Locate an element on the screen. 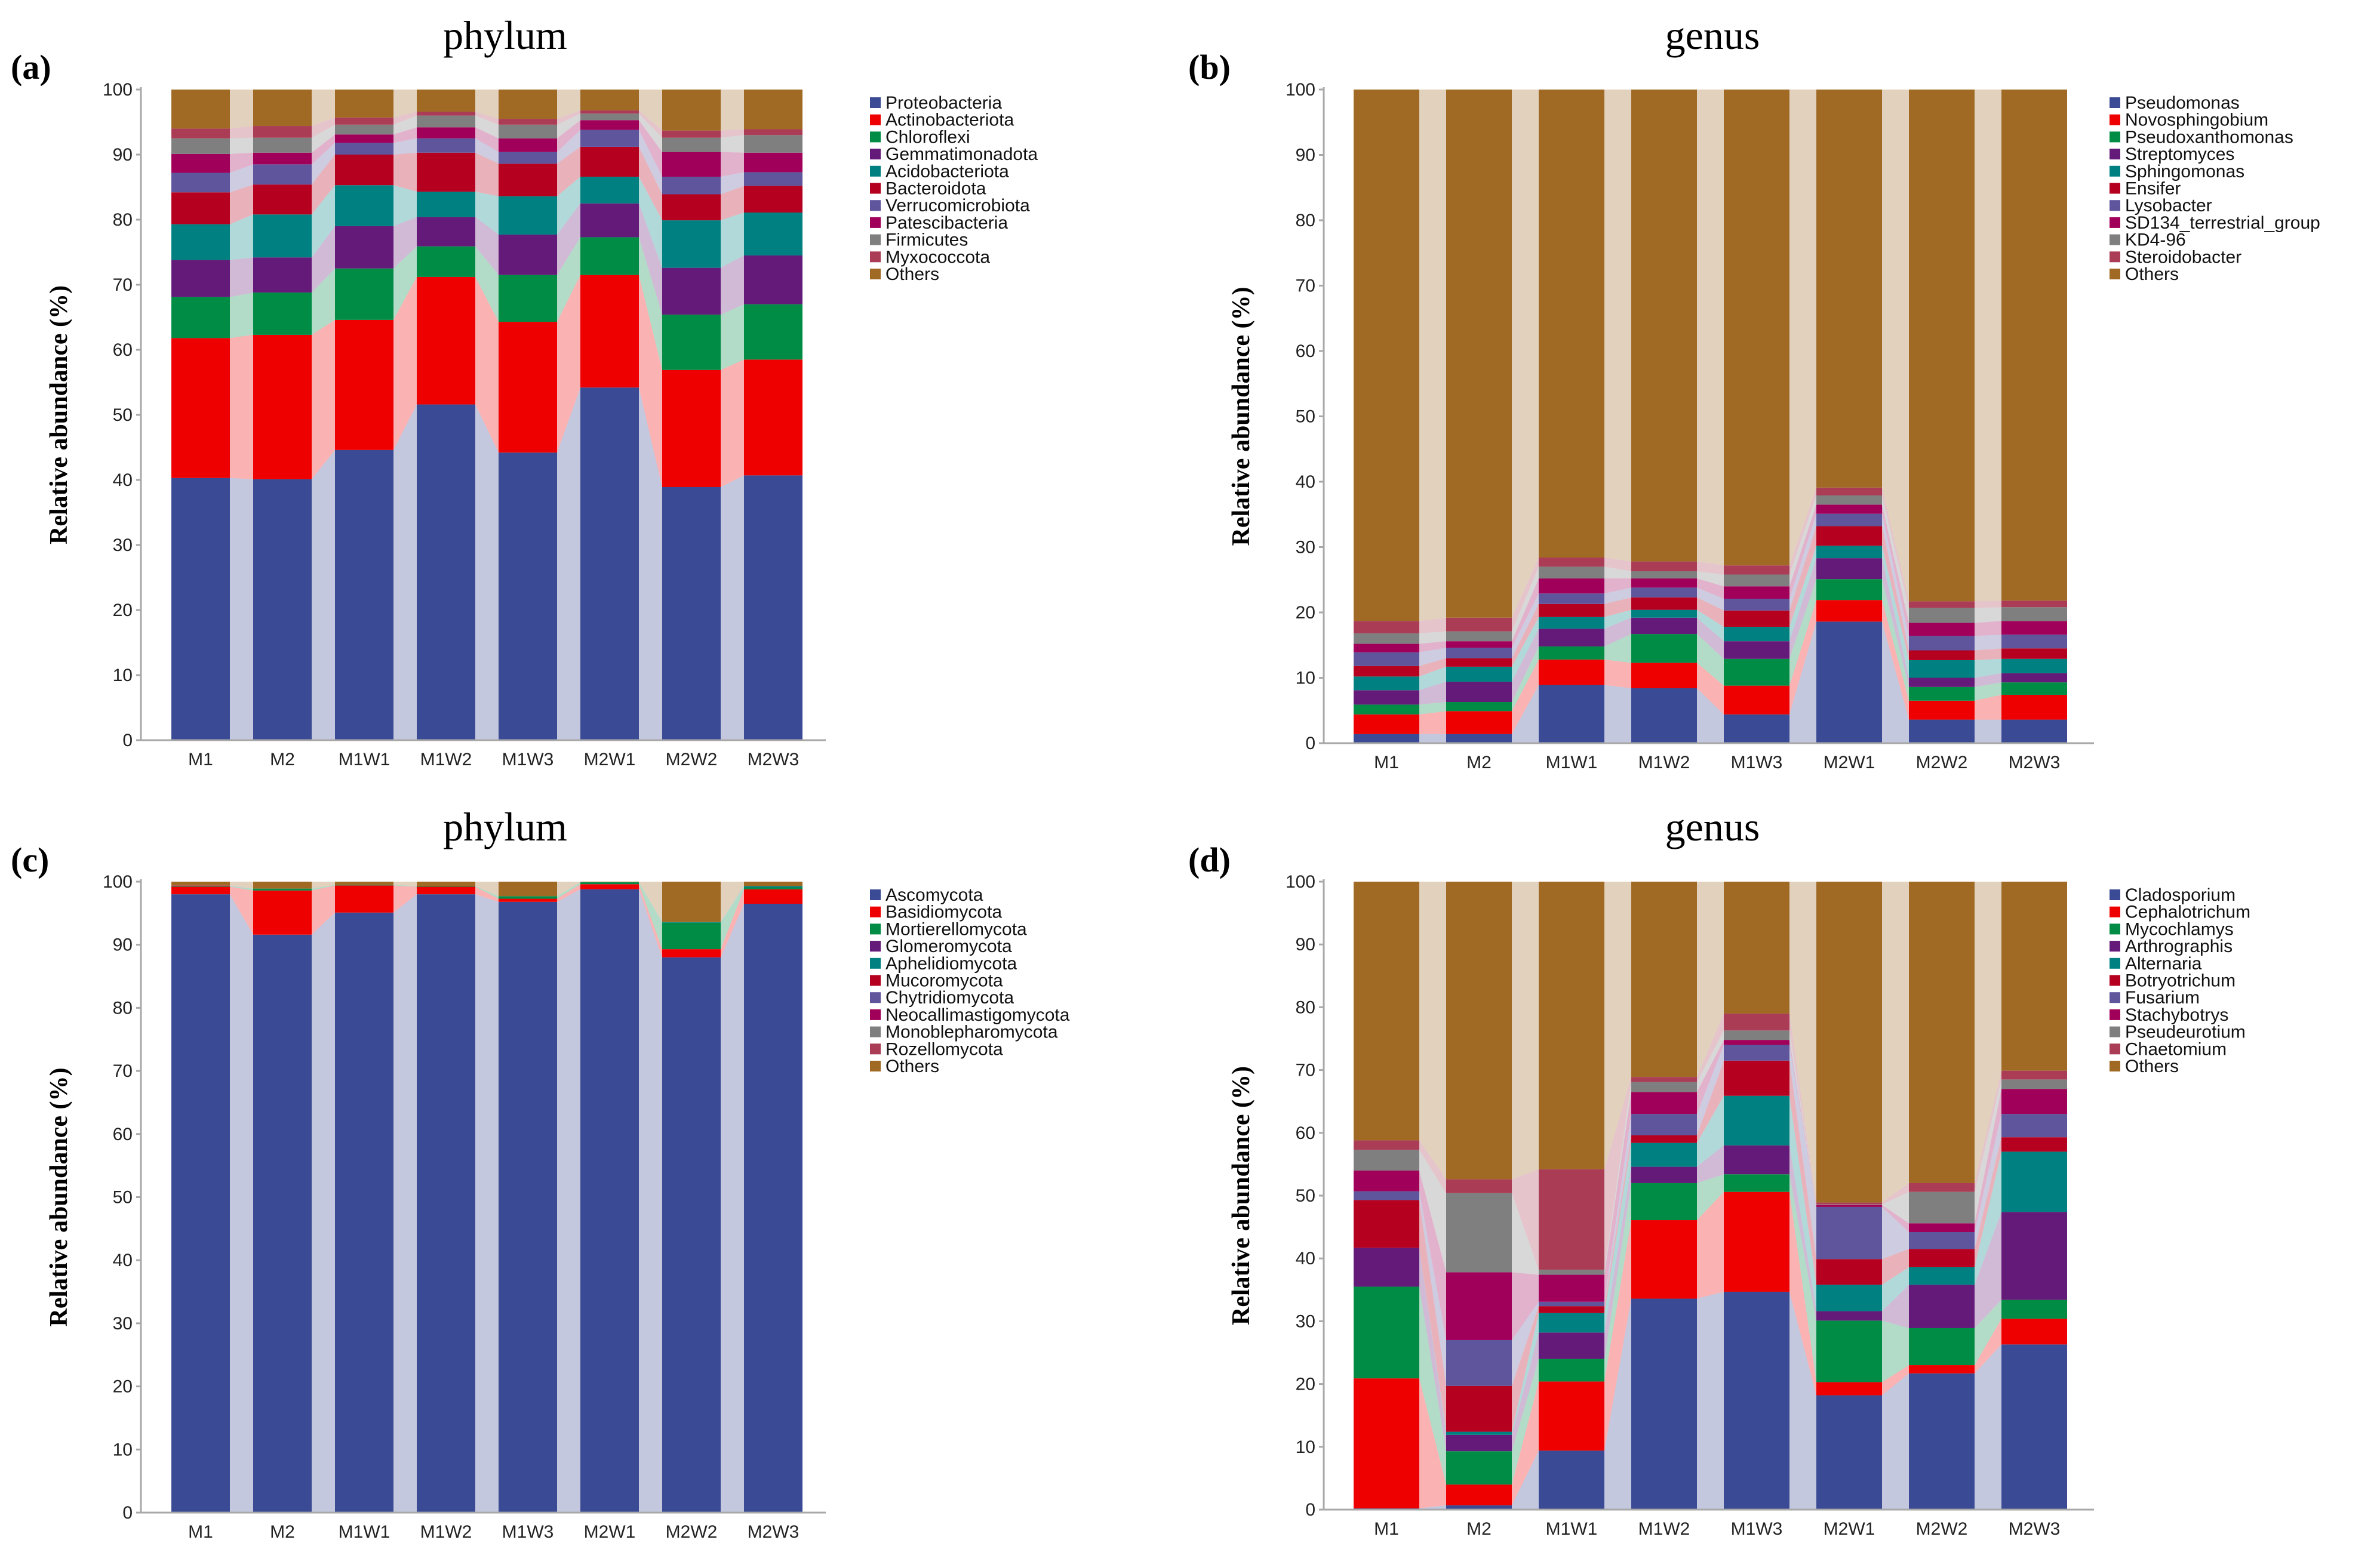 The width and height of the screenshot is (2380, 1552). legend-label: Others is located at coordinates (2152, 1066).